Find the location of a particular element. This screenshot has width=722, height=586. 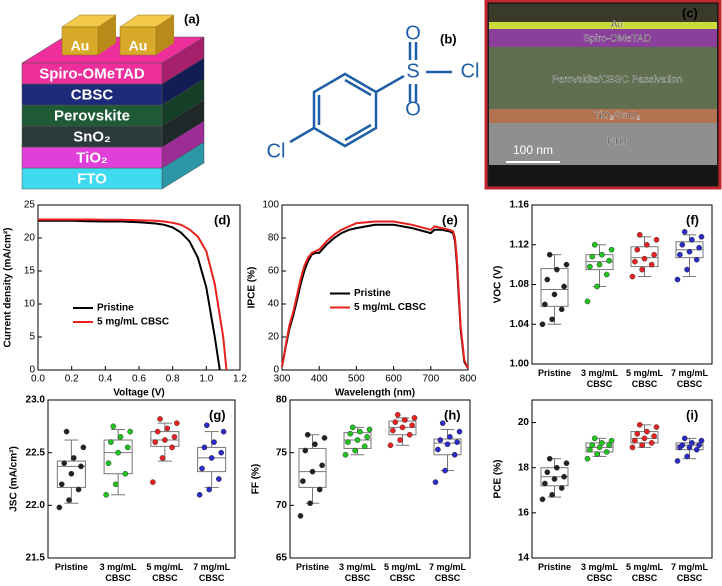

y-tick-label: 21.5 is located at coordinates (36, 558).